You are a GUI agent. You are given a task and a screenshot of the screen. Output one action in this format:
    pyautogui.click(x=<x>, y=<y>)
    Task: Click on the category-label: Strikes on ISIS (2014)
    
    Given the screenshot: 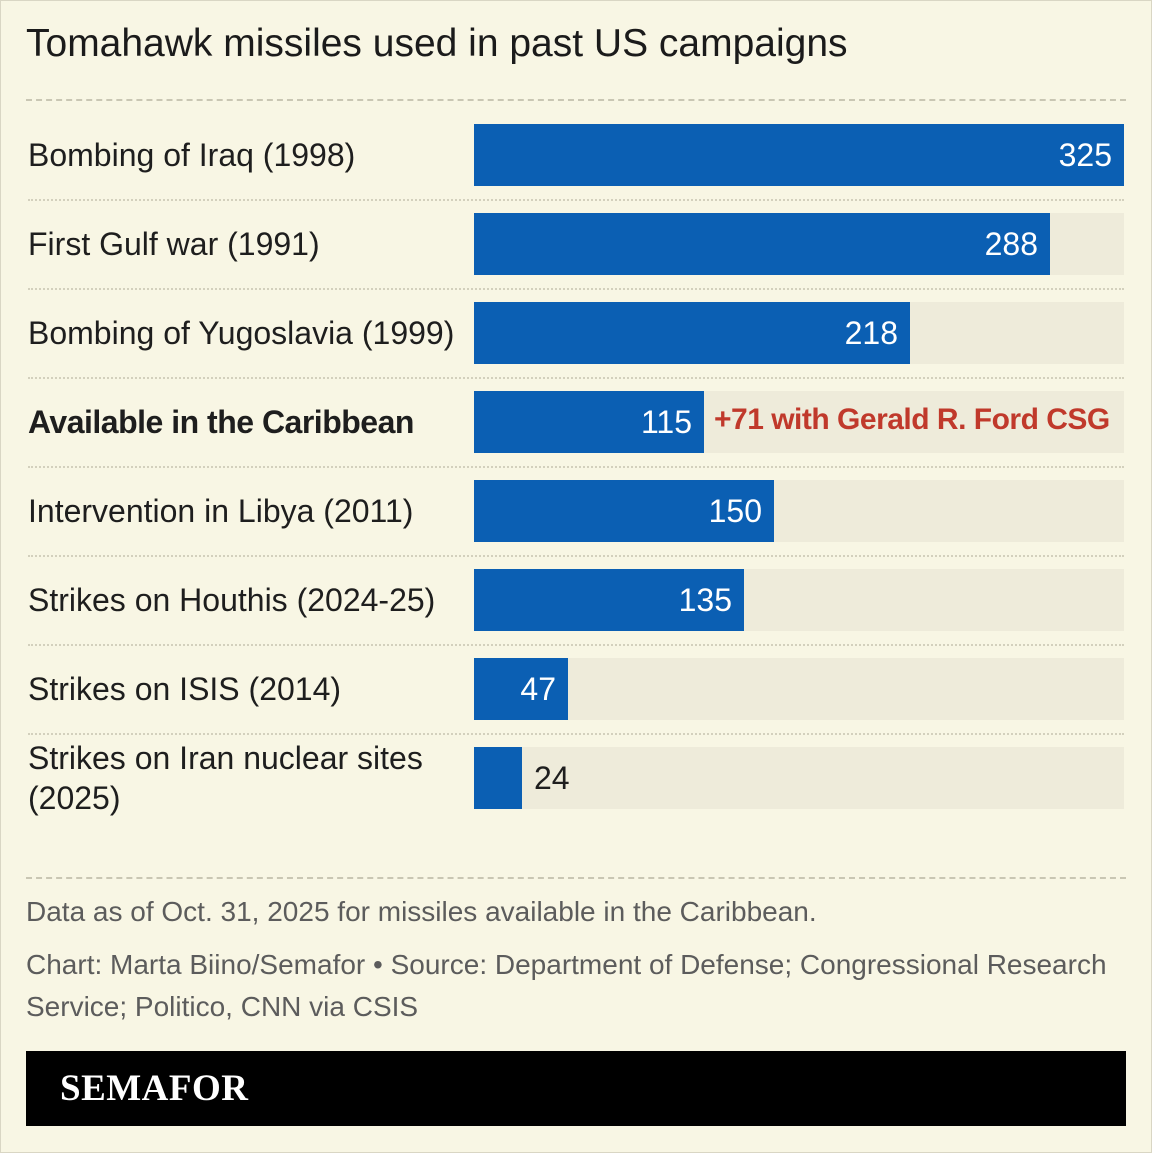 What is the action you would take?
    pyautogui.click(x=185, y=689)
    